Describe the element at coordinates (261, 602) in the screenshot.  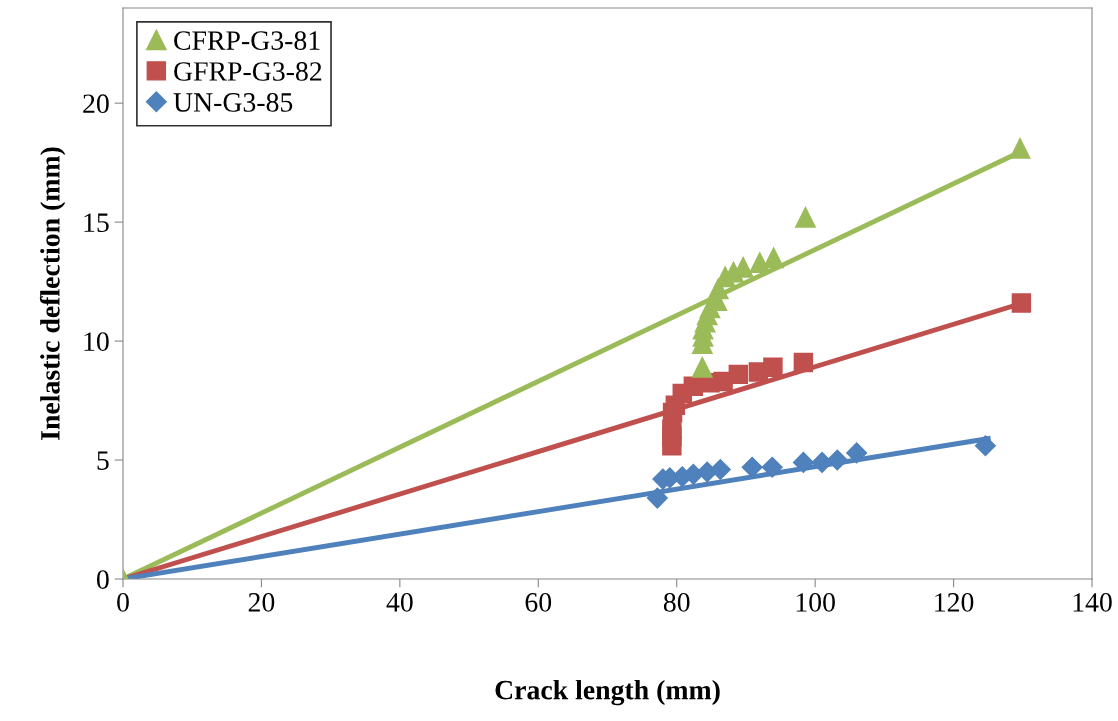
I see `x-tick-label: 20` at that location.